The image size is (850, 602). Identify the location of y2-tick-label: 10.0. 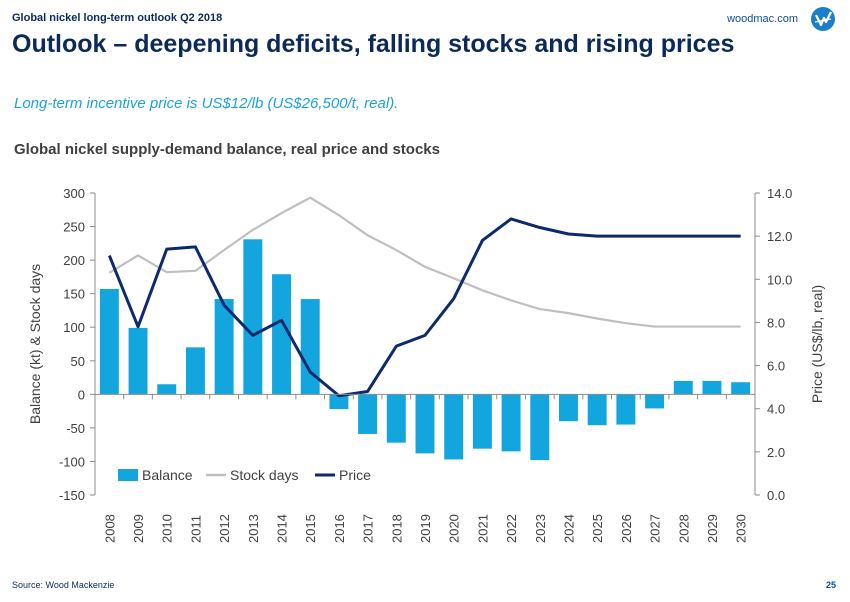
(779, 279).